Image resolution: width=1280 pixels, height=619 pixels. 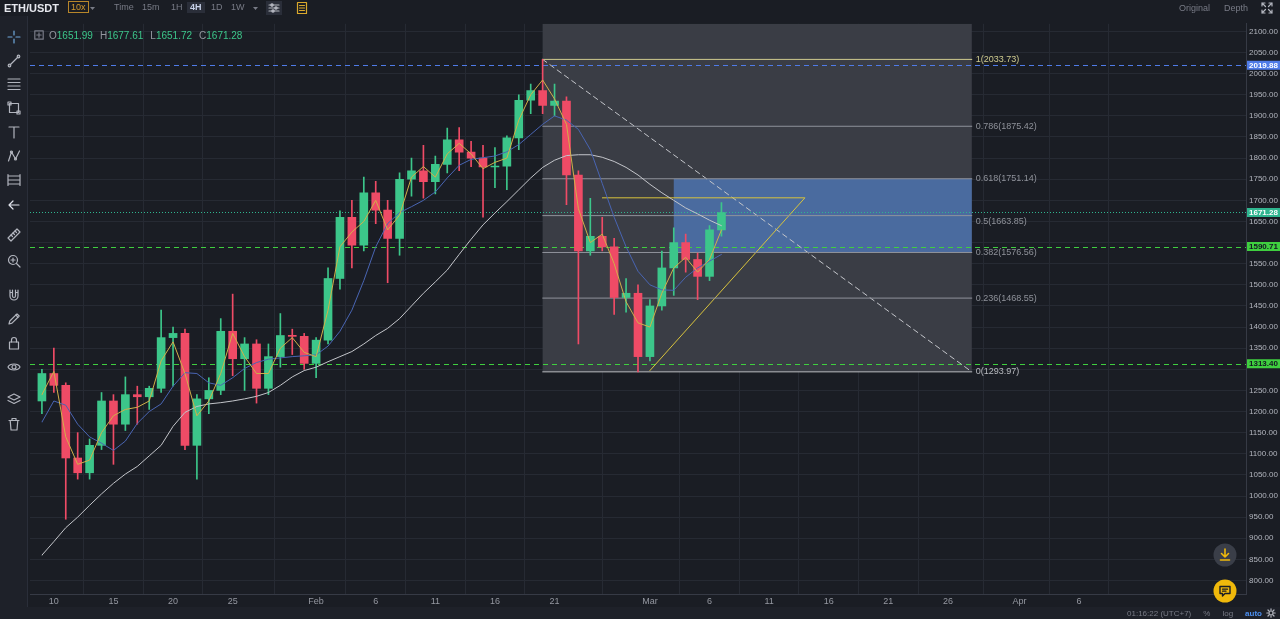 I want to click on text: 4H, so click(x=196, y=7).